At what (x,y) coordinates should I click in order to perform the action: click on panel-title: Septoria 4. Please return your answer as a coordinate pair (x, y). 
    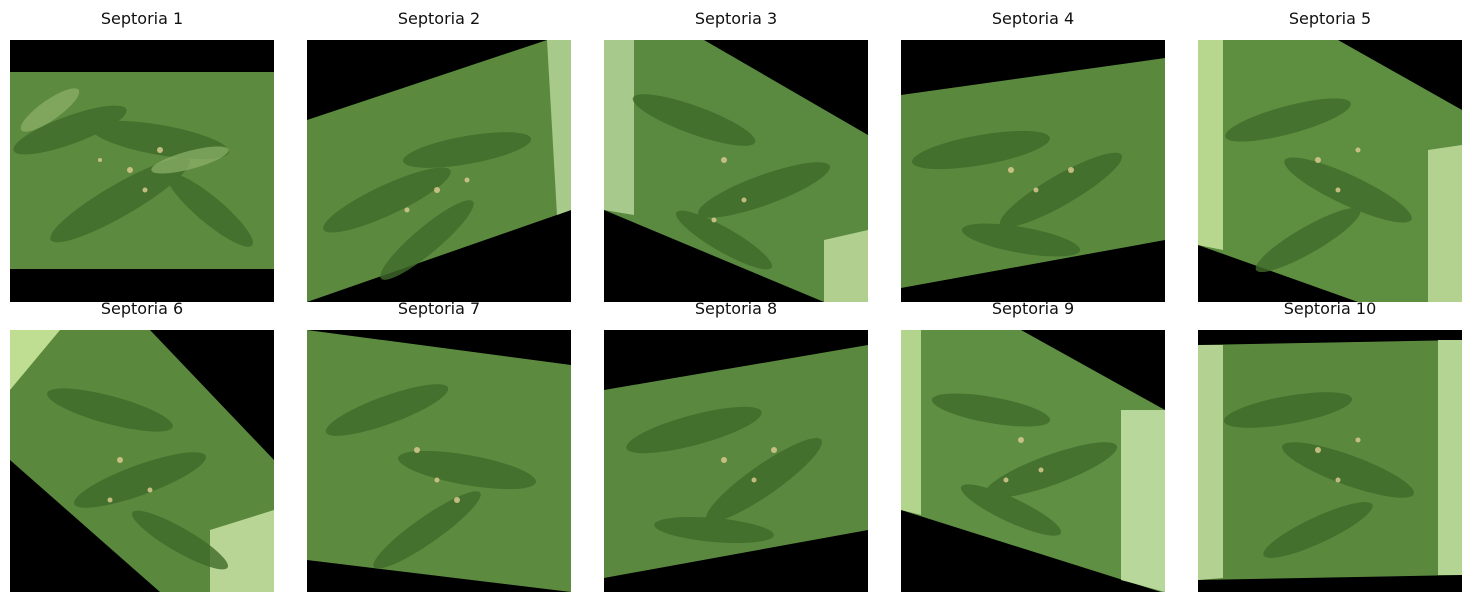
    Looking at the image, I should click on (1033, 18).